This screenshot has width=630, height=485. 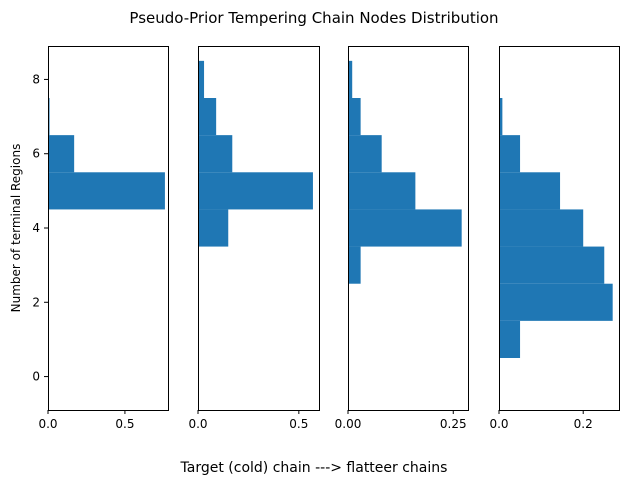 I want to click on x-tick-label: 0.25, so click(x=453, y=424).